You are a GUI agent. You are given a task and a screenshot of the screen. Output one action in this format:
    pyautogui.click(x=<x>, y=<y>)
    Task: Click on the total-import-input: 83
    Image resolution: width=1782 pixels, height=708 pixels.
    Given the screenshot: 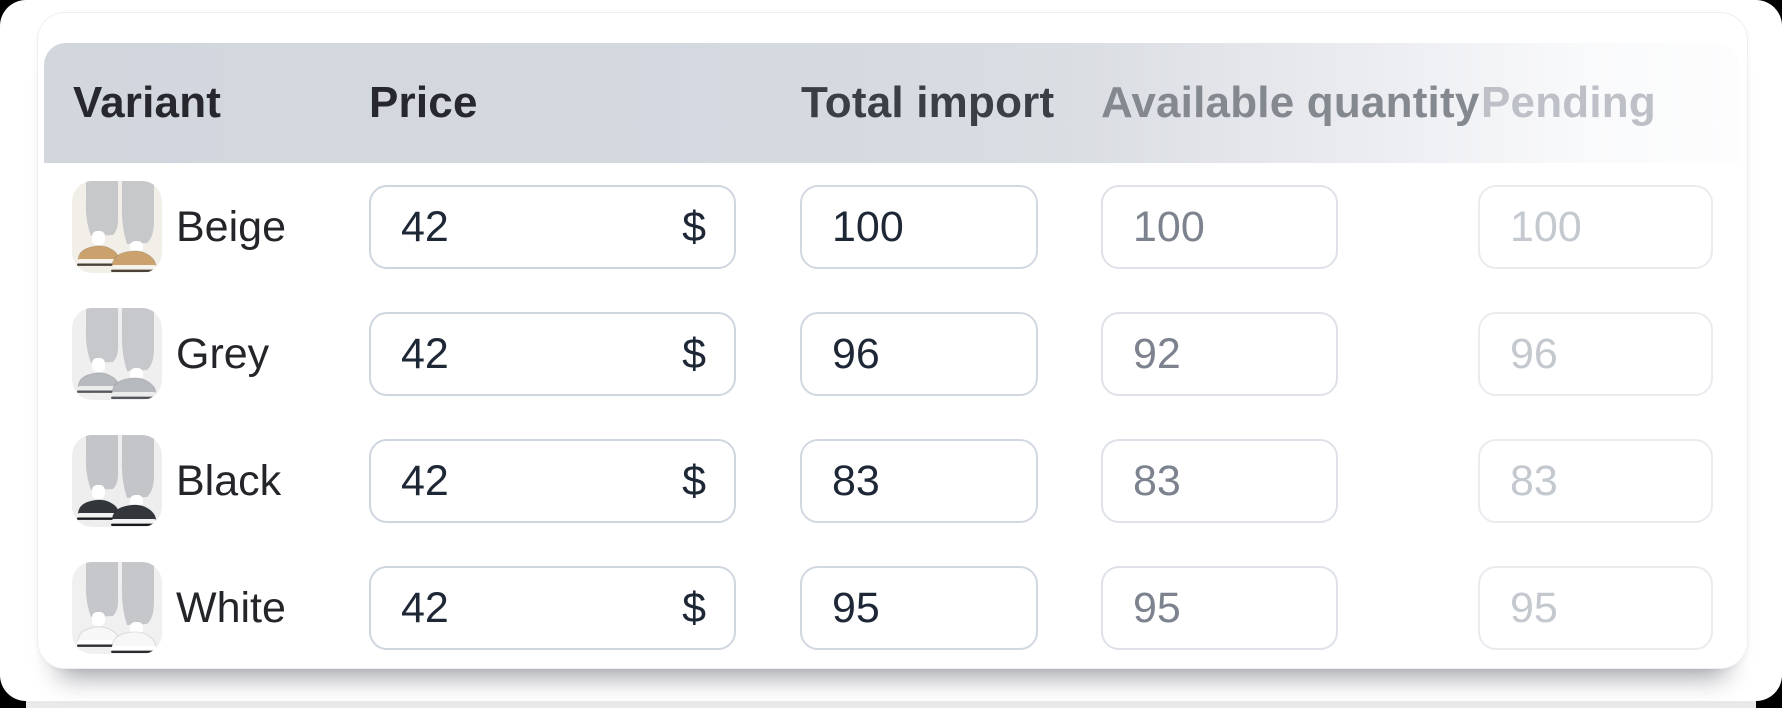 What is the action you would take?
    pyautogui.click(x=919, y=481)
    